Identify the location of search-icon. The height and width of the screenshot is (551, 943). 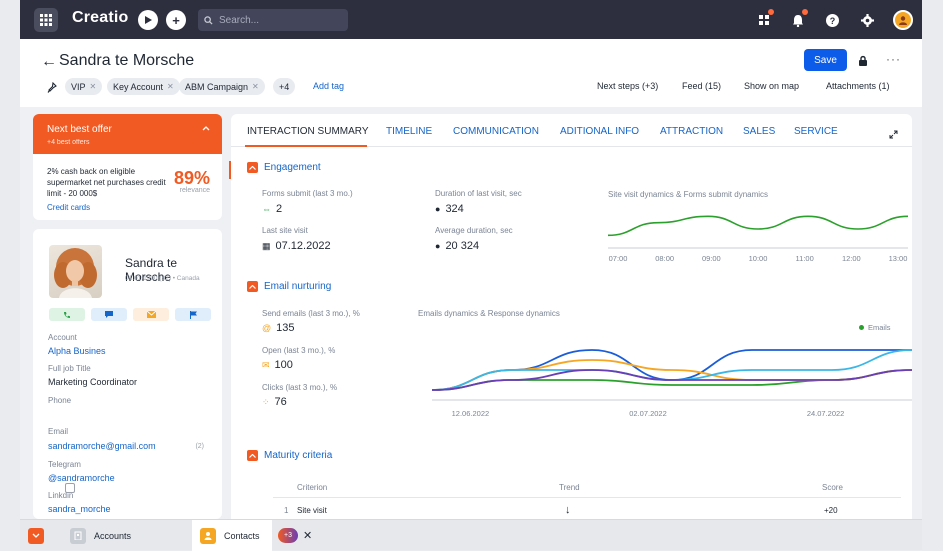
(208, 20).